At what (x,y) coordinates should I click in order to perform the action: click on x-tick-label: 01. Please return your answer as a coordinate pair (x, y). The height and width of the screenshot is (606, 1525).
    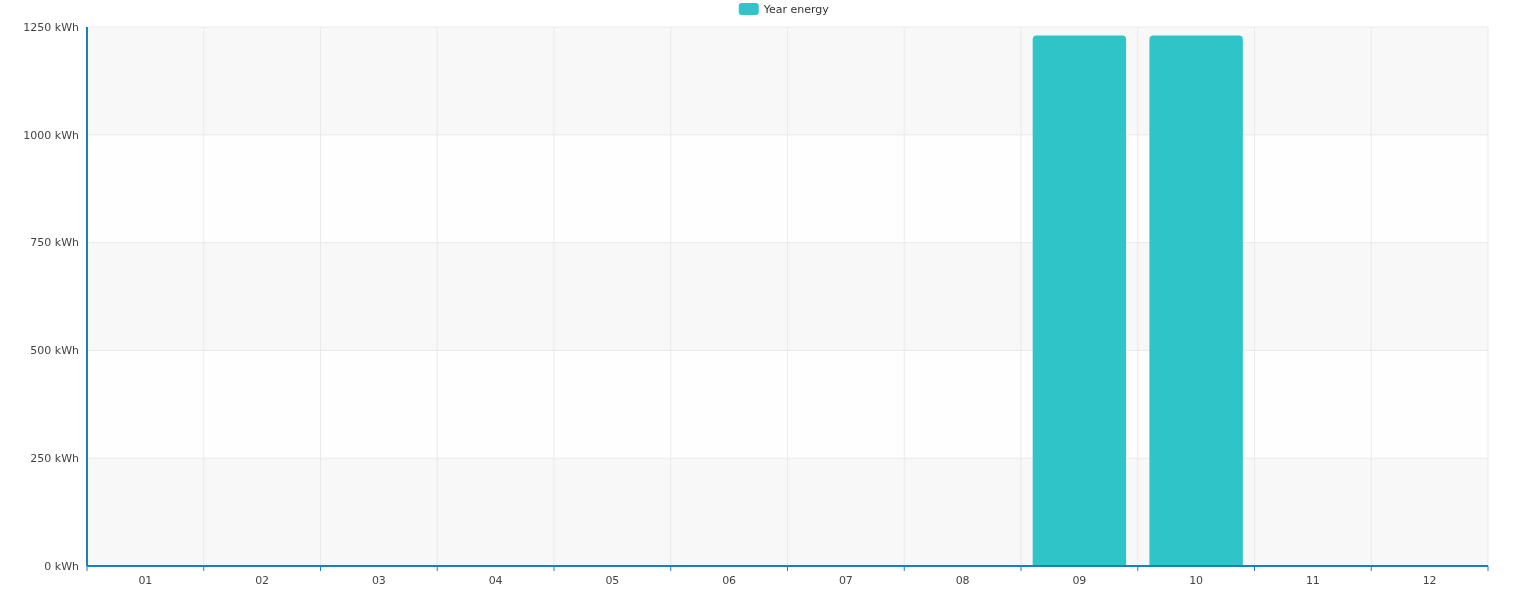
    Looking at the image, I should click on (145, 580).